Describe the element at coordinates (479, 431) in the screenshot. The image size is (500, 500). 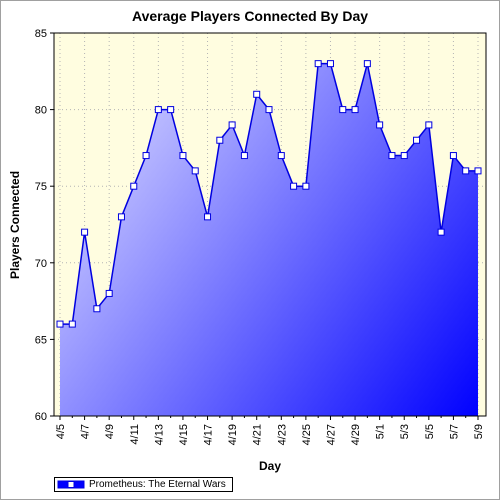
I see `x-tick-label-5/9: 5/9` at that location.